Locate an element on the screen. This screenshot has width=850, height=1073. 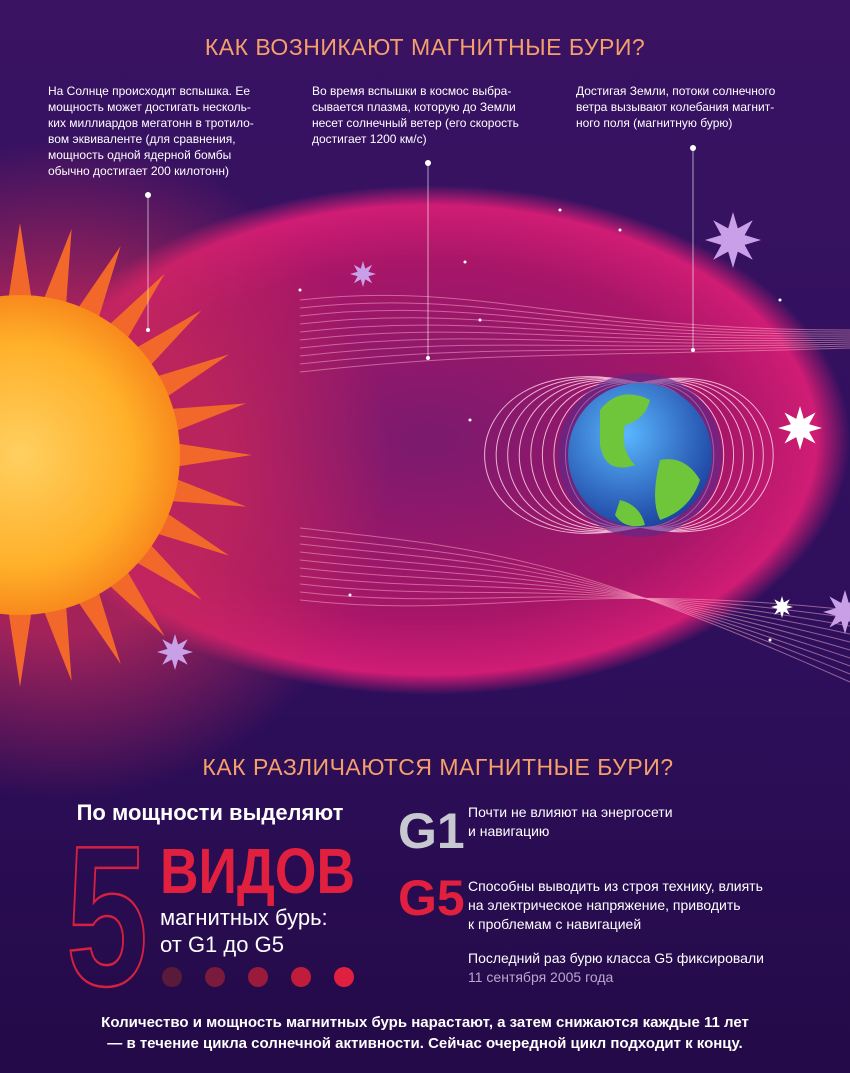
scale-dots is located at coordinates (258, 977).